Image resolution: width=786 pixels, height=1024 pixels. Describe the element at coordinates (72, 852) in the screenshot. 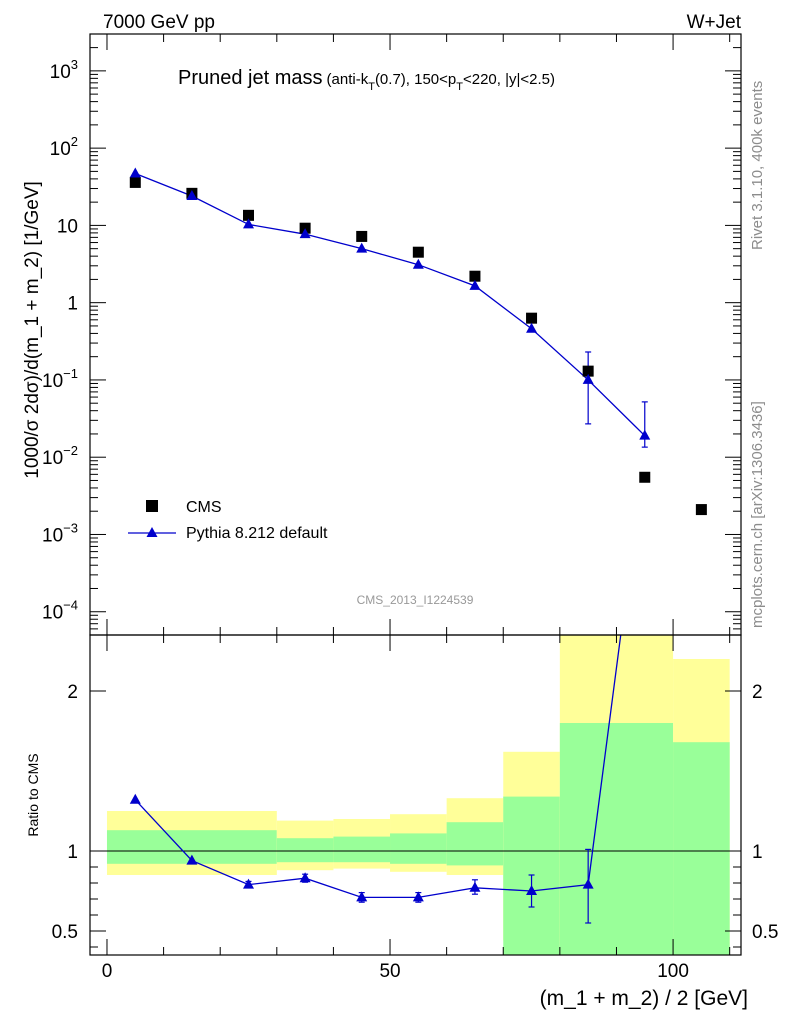

I see `ratio-y-tick-label-left: 1` at that location.